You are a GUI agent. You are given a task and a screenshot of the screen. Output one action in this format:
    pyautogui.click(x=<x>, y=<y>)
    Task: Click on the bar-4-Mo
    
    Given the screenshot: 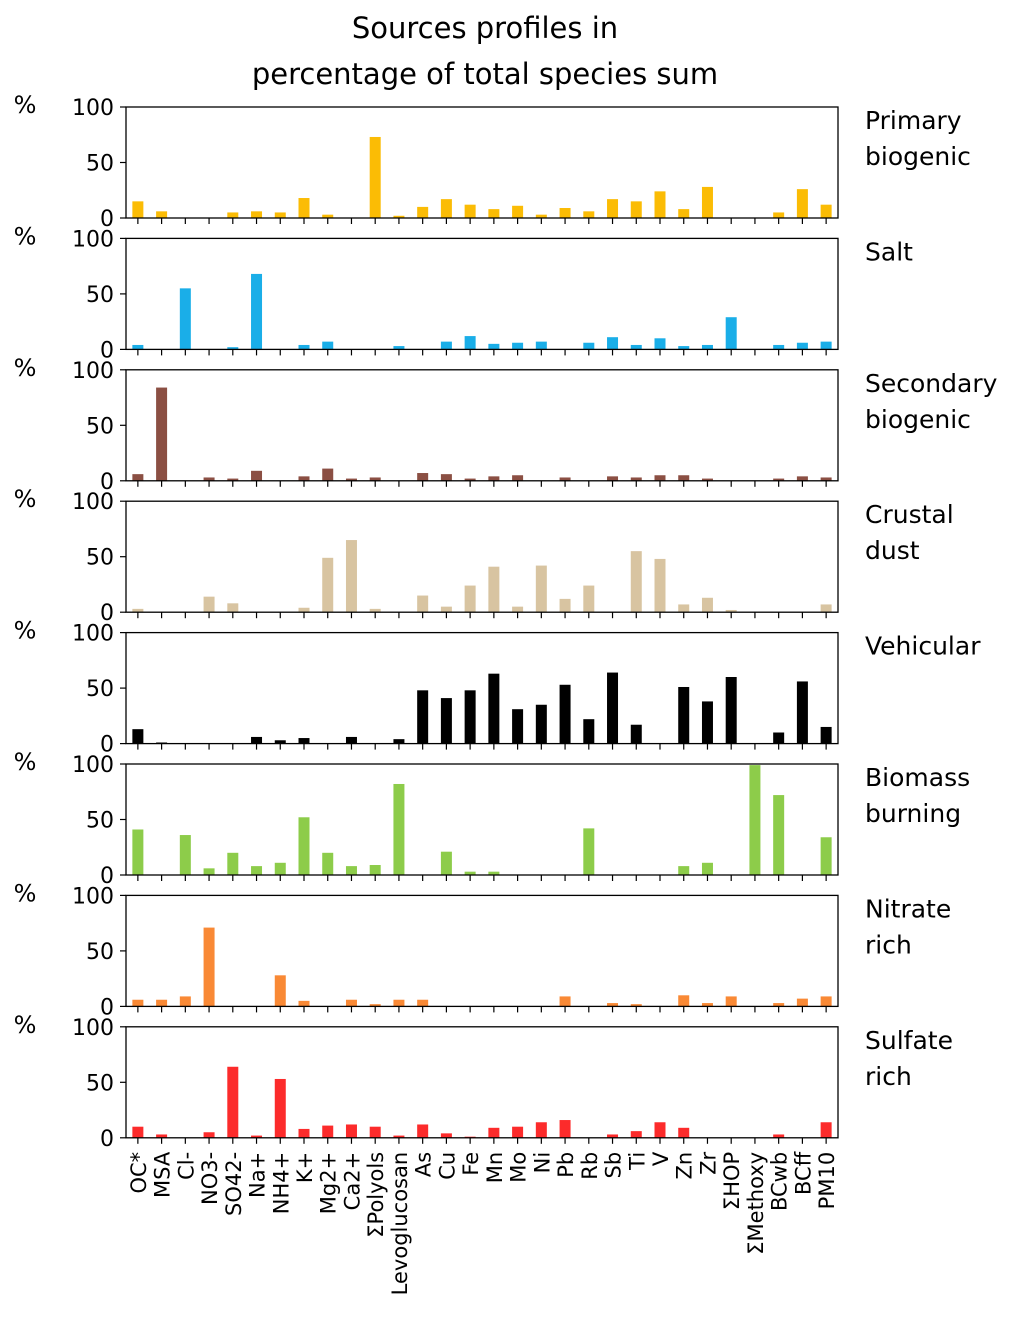 What is the action you would take?
    pyautogui.click(x=518, y=609)
    